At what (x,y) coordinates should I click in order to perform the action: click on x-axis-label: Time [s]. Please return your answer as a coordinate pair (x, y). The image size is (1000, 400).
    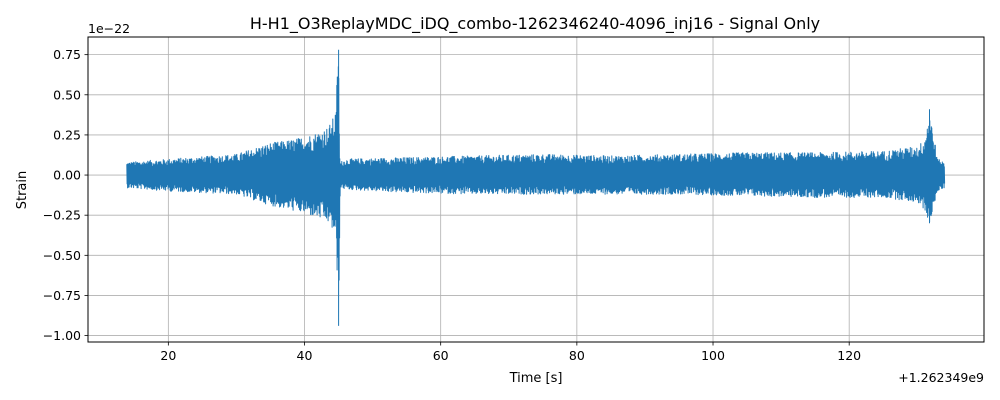
    Looking at the image, I should click on (536, 378).